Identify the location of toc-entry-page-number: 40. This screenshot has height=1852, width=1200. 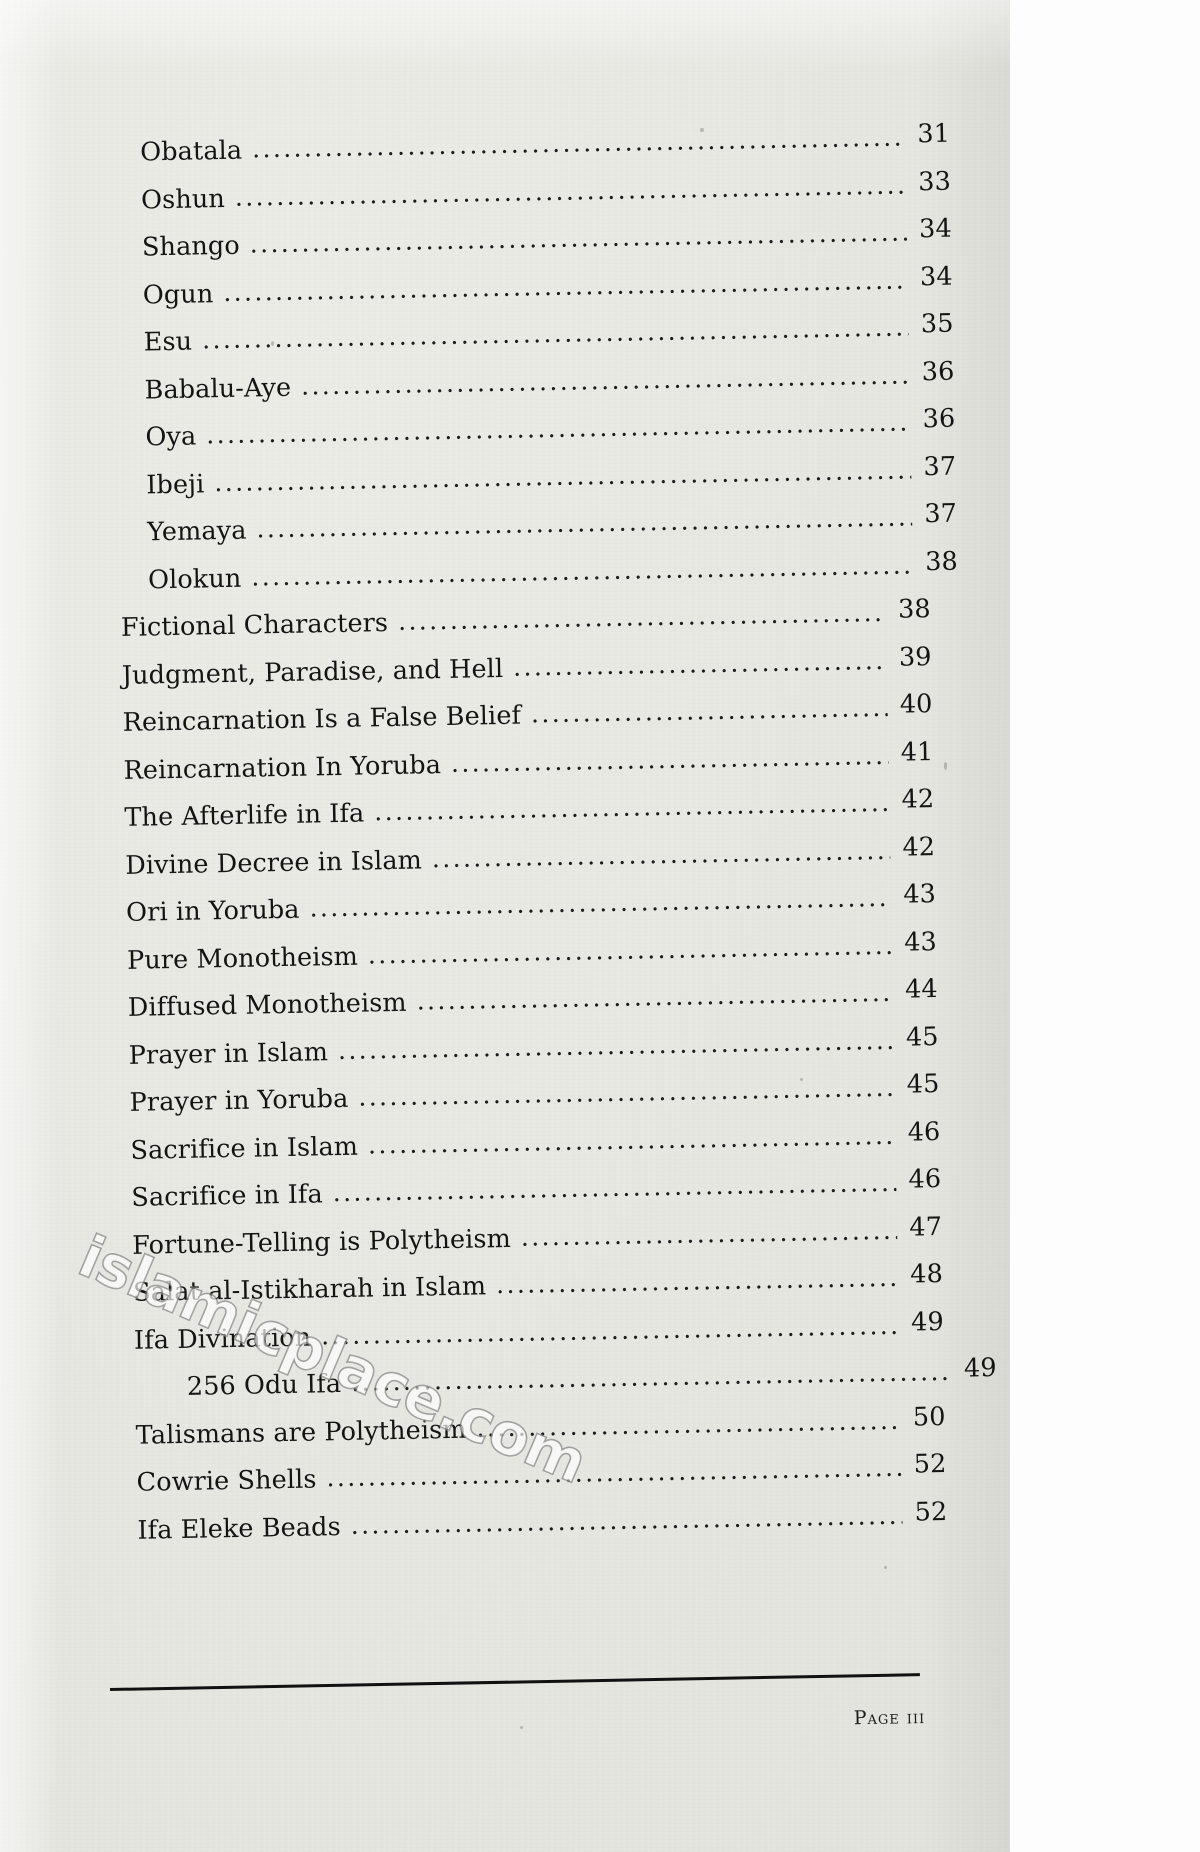
(916, 704).